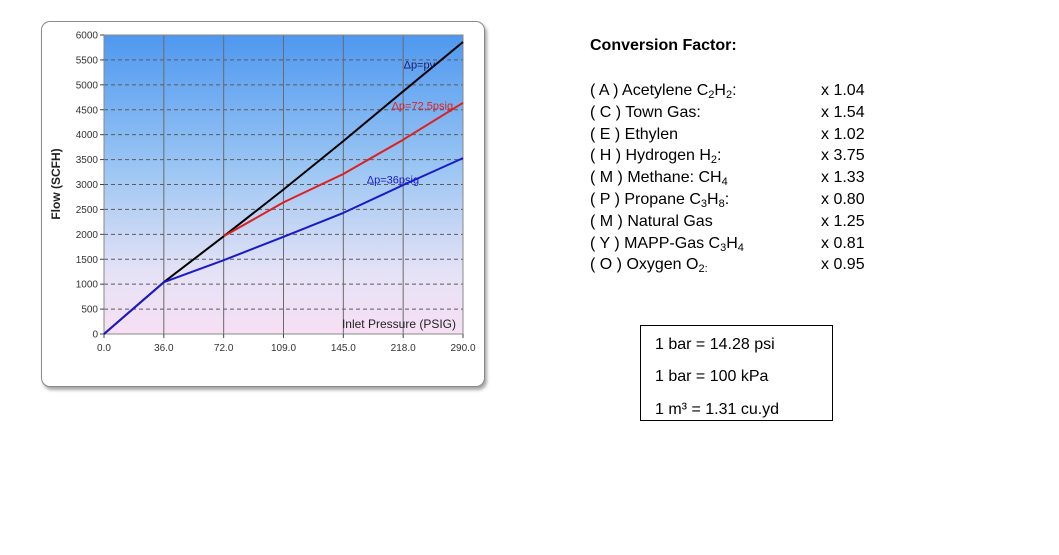 The width and height of the screenshot is (1059, 555). Describe the element at coordinates (87, 60) in the screenshot. I see `y-tick-label: 5500` at that location.